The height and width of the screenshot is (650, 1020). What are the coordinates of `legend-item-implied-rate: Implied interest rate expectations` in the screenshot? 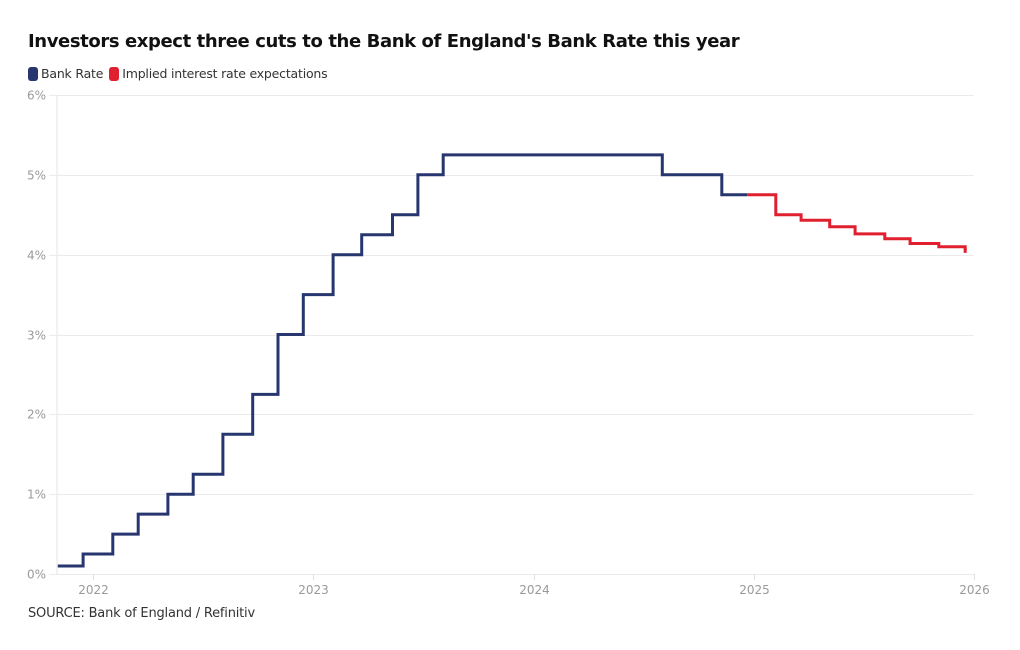 It's located at (218, 73).